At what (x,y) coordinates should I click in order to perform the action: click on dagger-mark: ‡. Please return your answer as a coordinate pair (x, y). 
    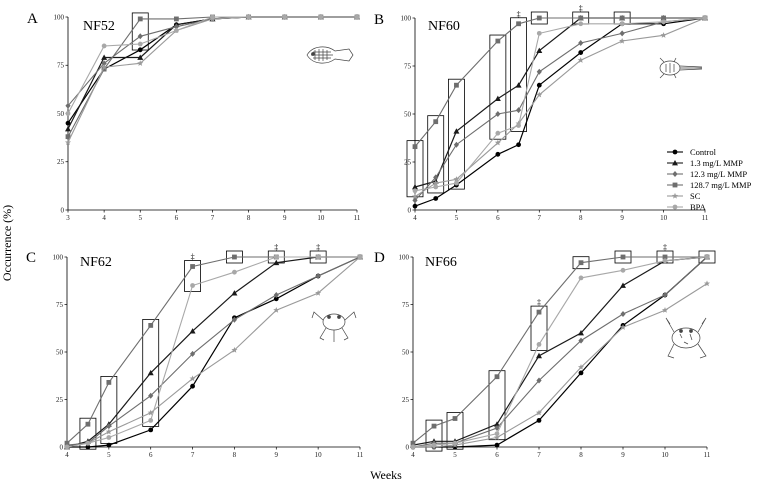
    Looking at the image, I should click on (665, 247).